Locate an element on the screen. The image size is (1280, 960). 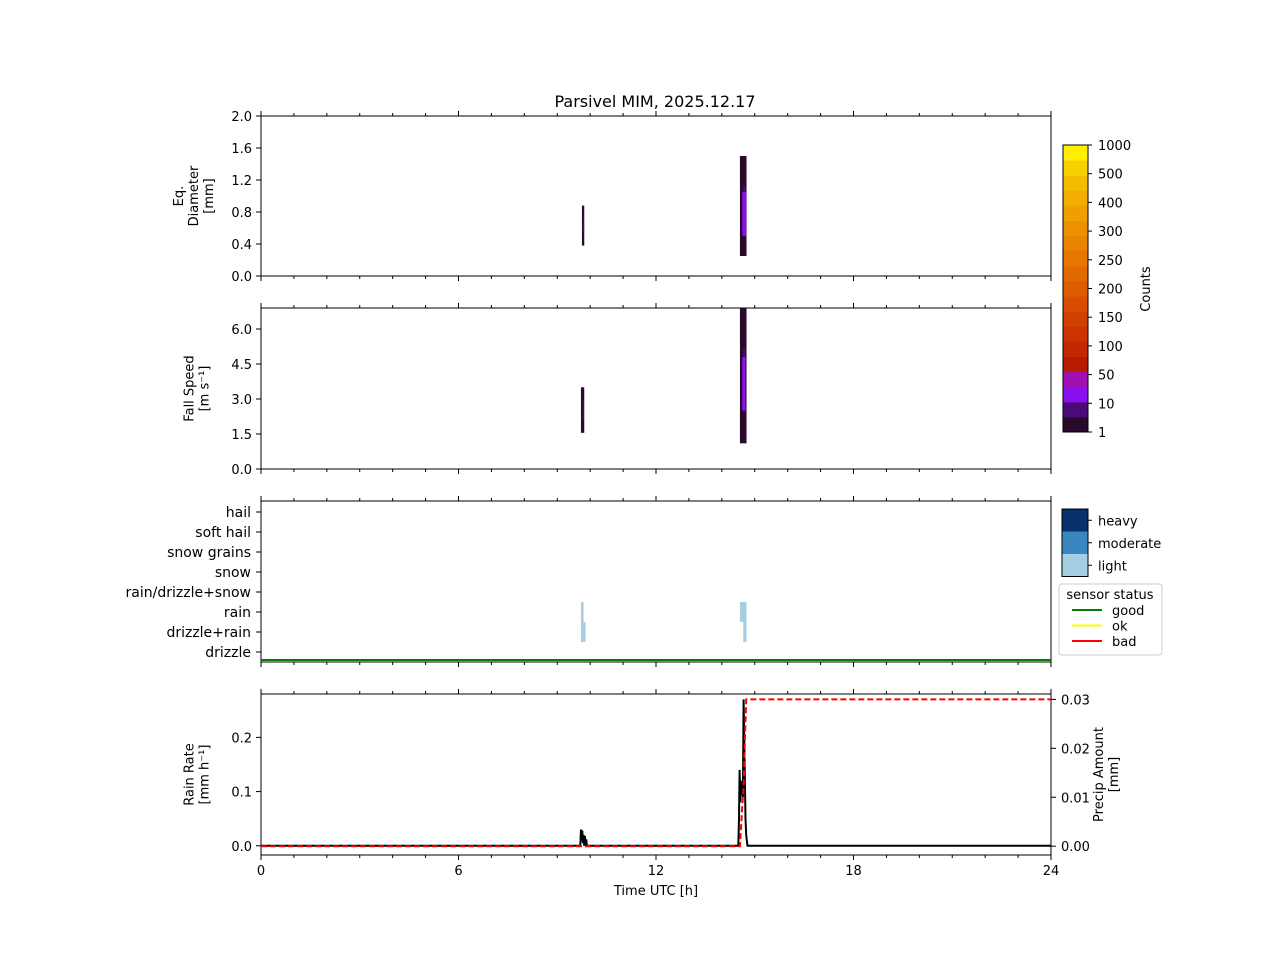
intensity-legend: heavy moderate light is located at coordinates (1111, 542).